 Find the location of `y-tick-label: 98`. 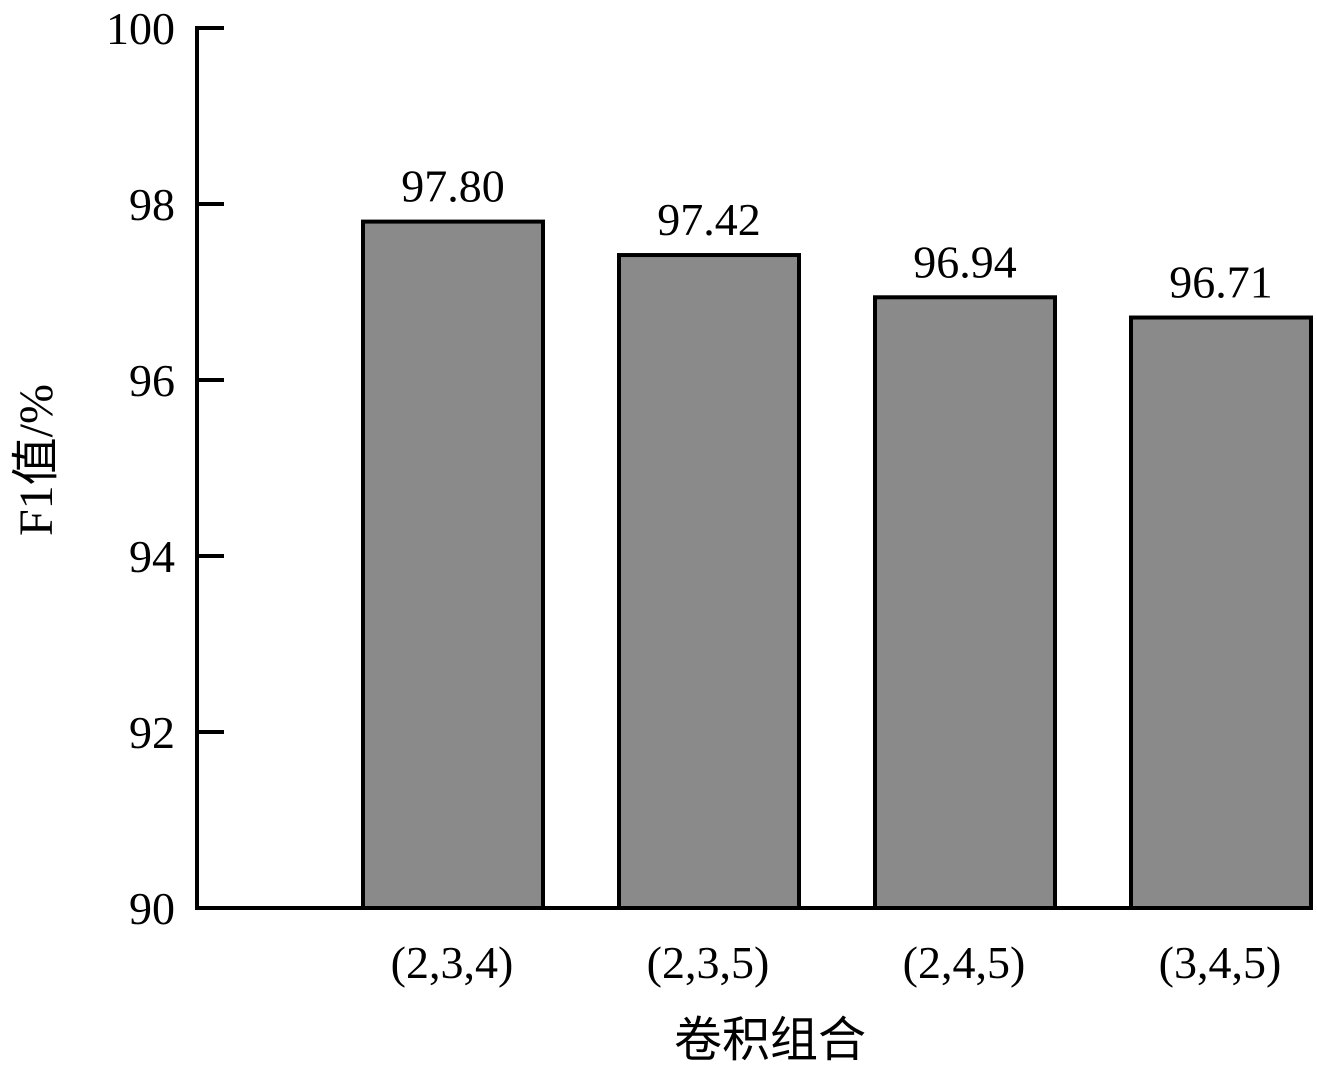

y-tick-label: 98 is located at coordinates (152, 204).